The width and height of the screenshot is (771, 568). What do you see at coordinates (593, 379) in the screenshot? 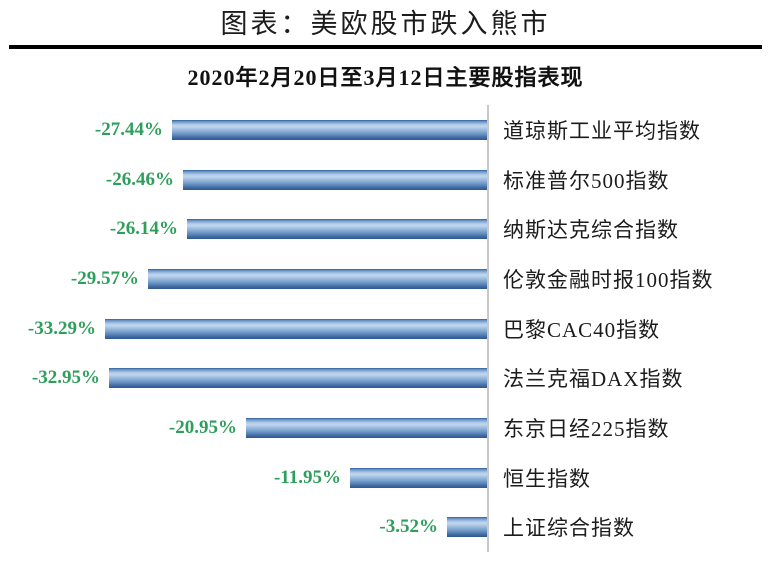
I see `category-label: 法兰克福DAX指数` at bounding box center [593, 379].